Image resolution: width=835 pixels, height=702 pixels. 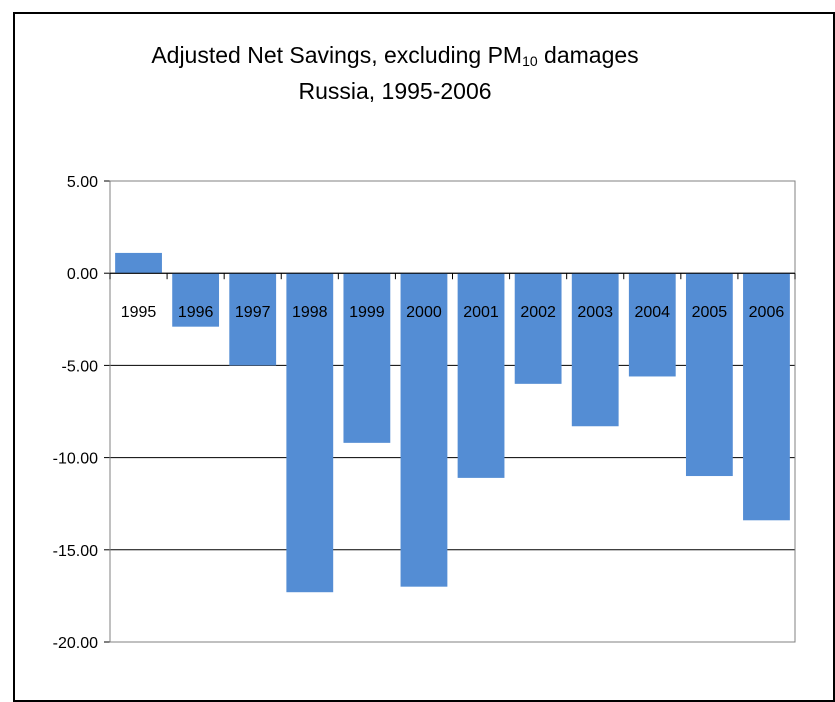 I want to click on bar-1998, so click(x=310, y=433).